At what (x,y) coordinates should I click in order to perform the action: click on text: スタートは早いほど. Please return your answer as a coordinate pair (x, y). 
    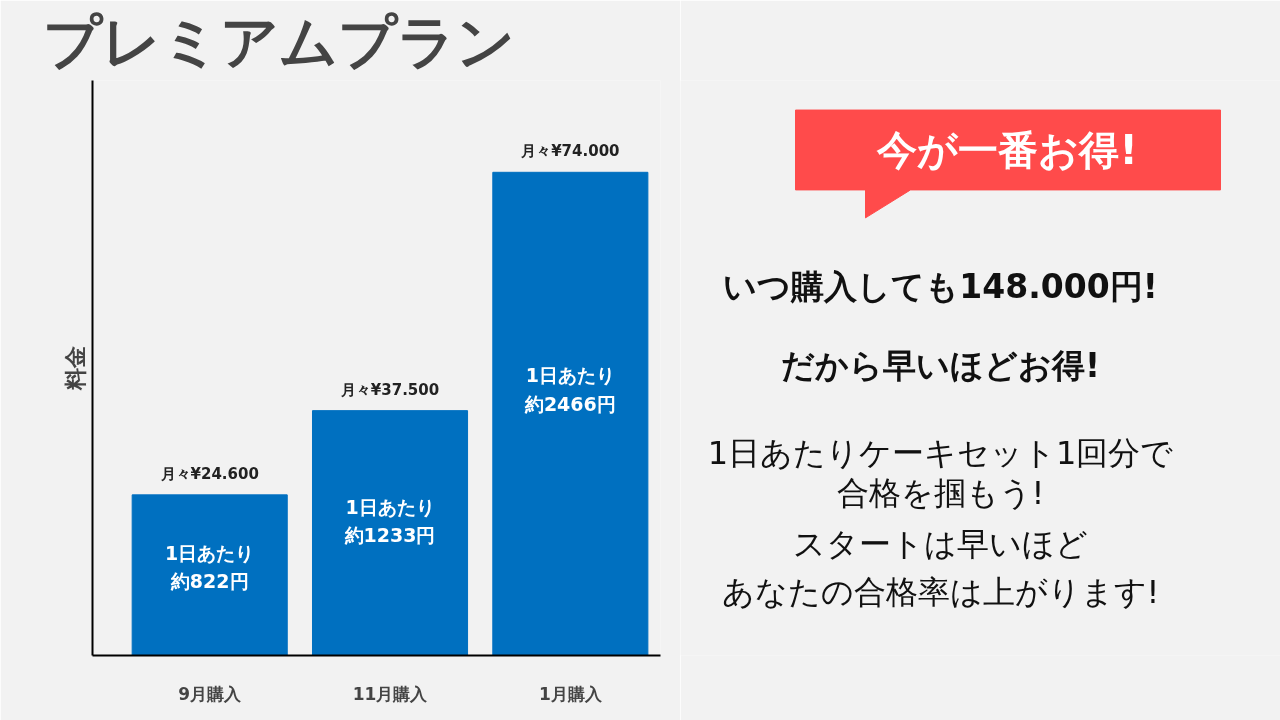
    Looking at the image, I should click on (940, 543).